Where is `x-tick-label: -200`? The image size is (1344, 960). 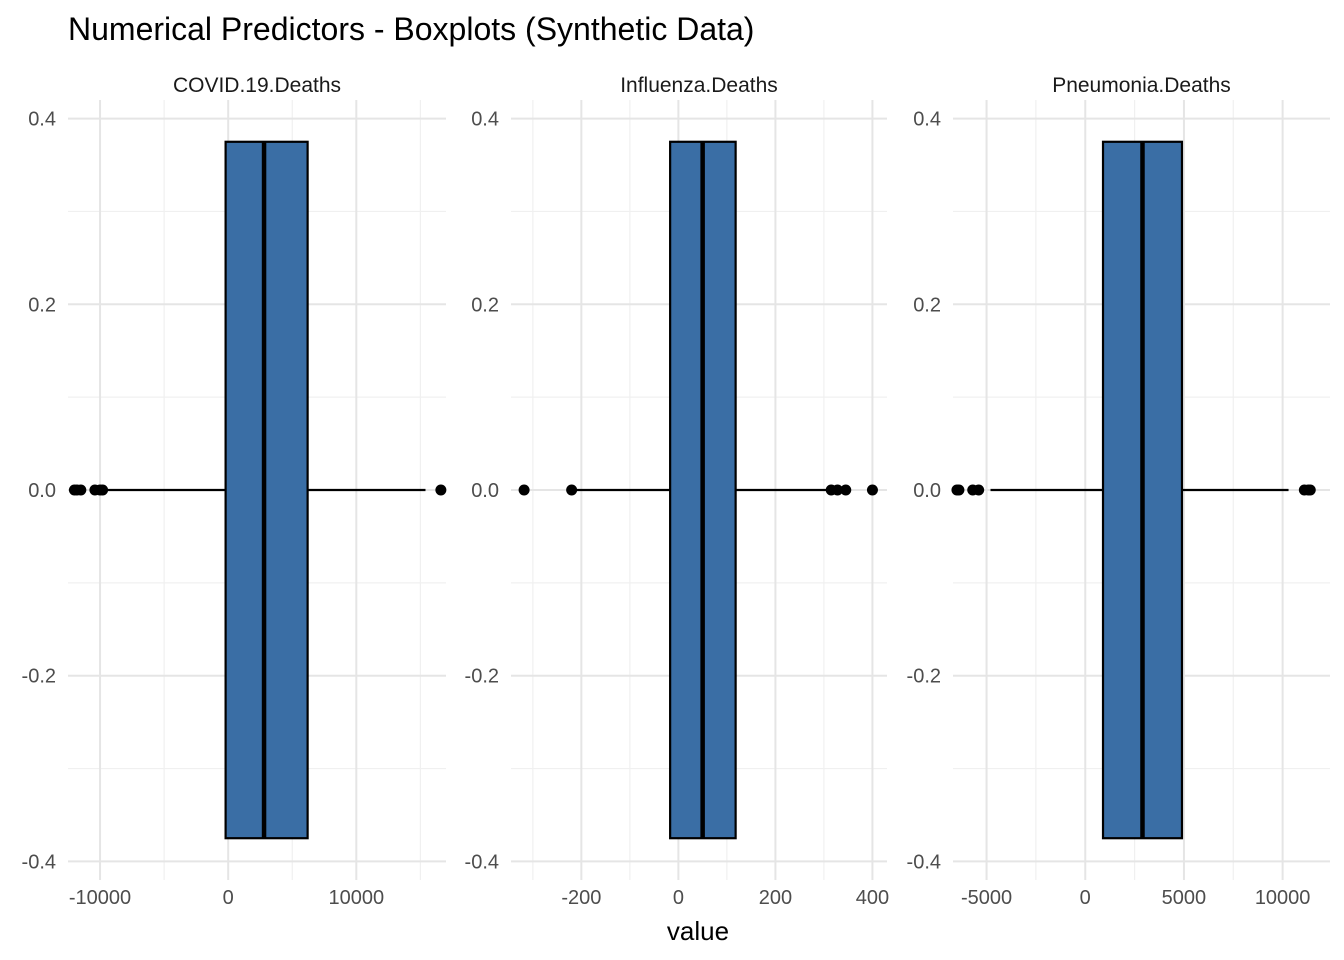
x-tick-label: -200 is located at coordinates (581, 898).